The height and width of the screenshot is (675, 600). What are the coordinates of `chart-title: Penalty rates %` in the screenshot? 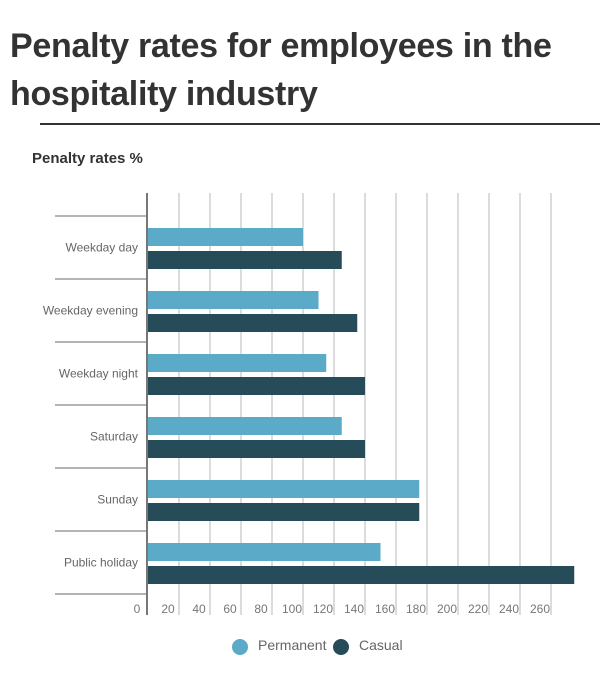 It's located at (87, 158).